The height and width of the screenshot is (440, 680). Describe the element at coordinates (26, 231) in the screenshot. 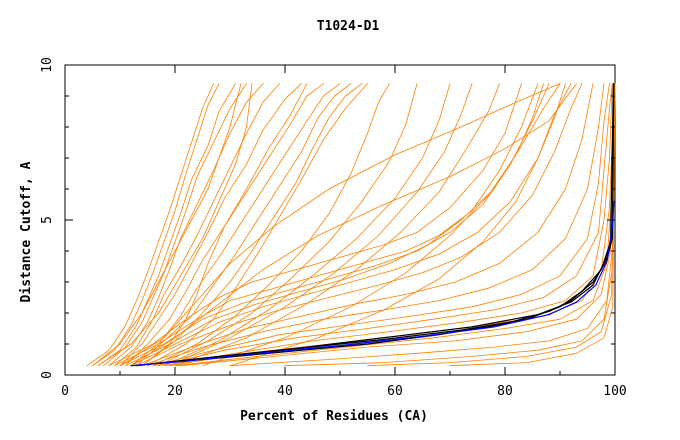

I see `y-axis-label: Distance Cutoff, A` at that location.